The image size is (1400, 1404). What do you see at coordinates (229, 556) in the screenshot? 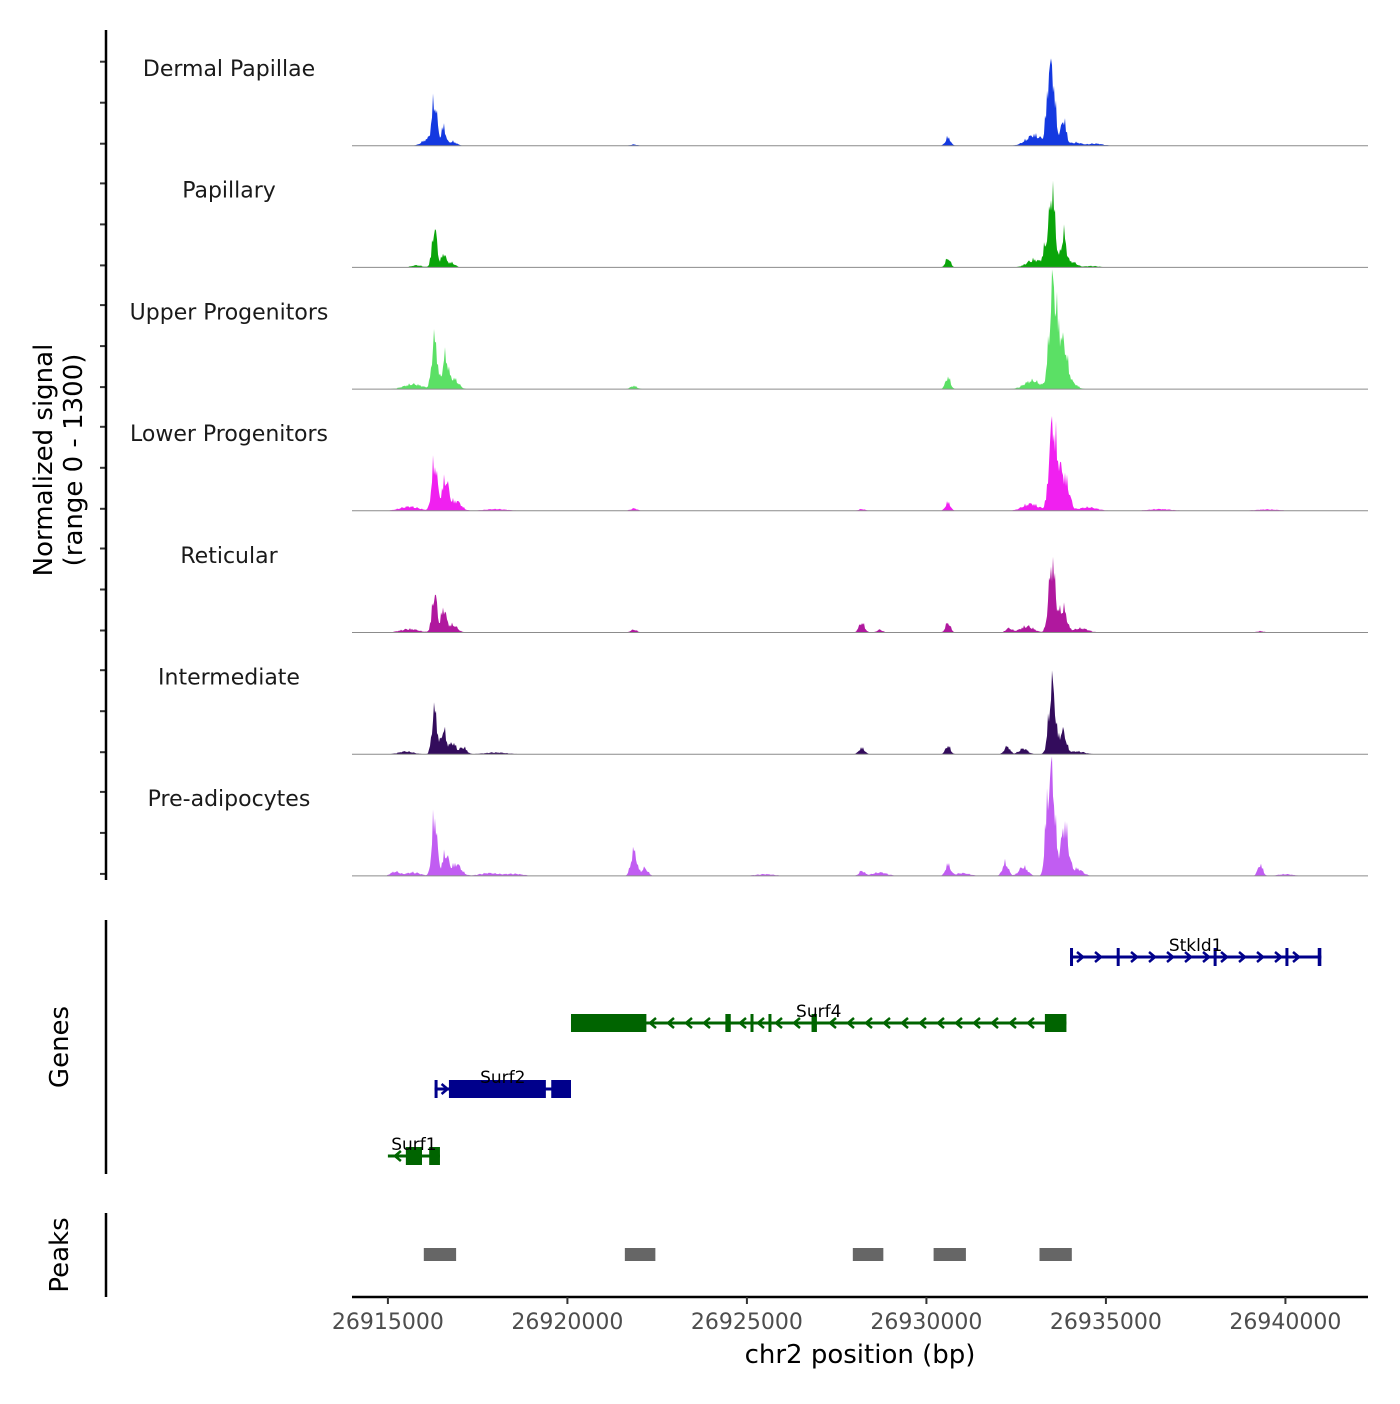
I see `track-label: Reticular` at bounding box center [229, 556].